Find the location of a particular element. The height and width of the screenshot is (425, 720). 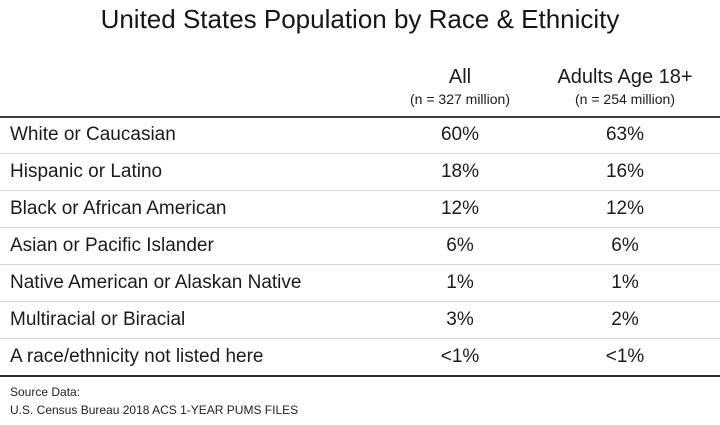

cell-all-value: 60% is located at coordinates (460, 135).